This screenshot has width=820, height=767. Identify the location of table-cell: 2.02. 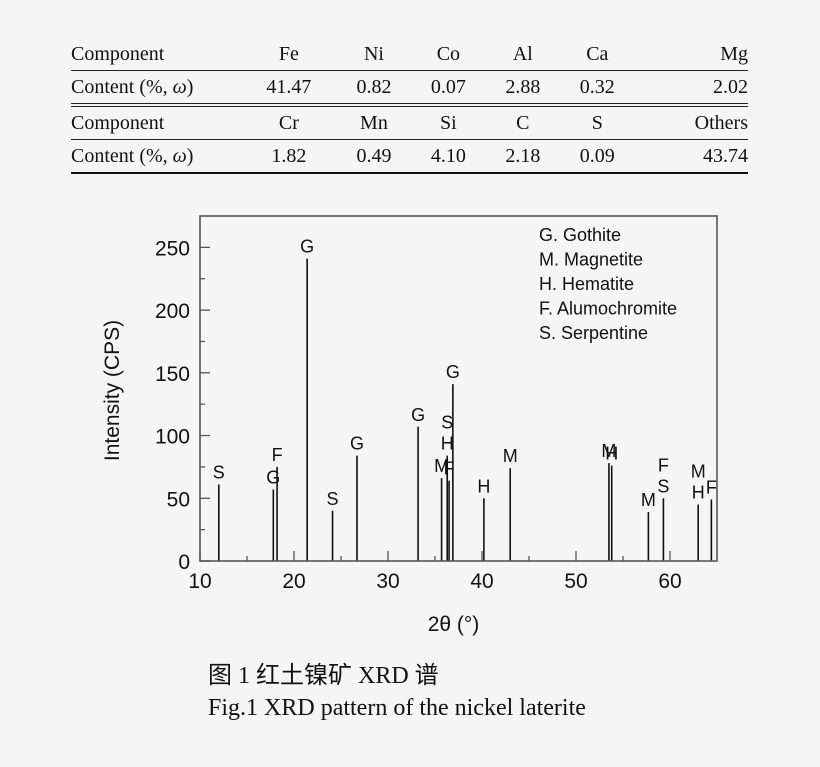
(691, 88).